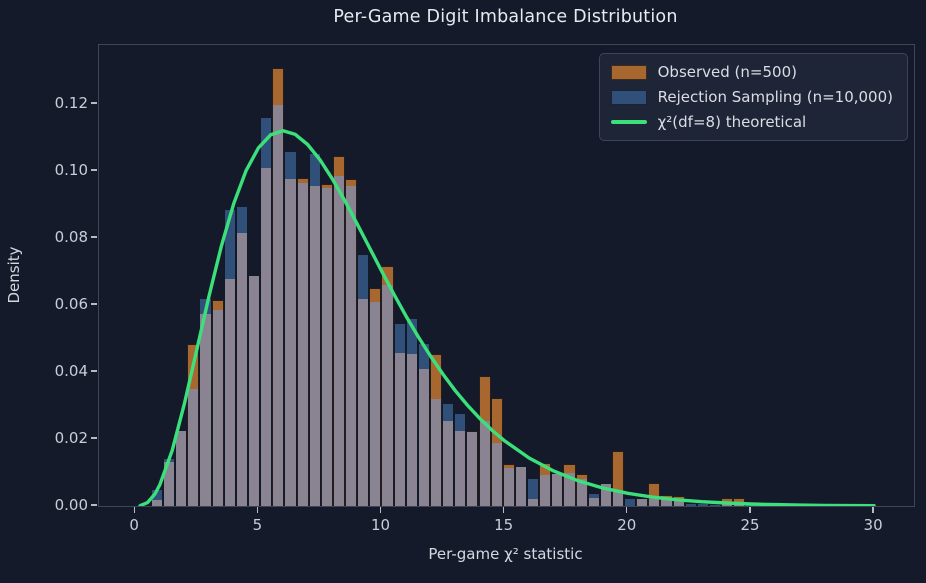 The image size is (926, 583). Describe the element at coordinates (71, 303) in the screenshot. I see `y-tick-label: 0.06` at that location.